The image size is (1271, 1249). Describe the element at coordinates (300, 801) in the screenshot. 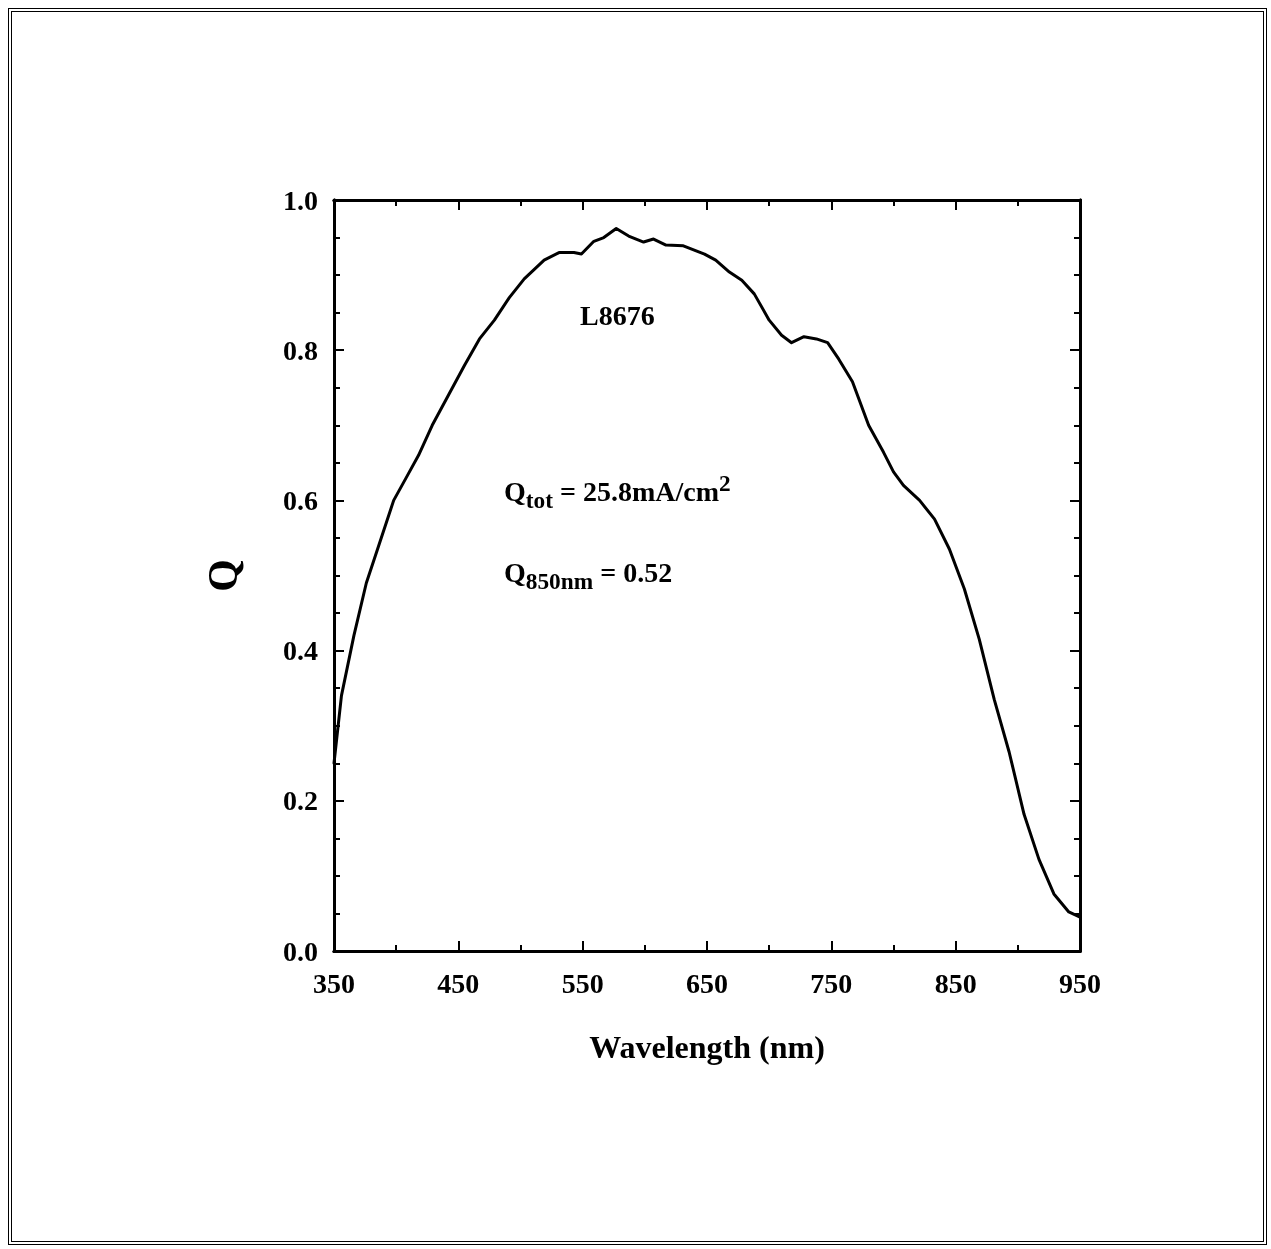

I see `y-tick-label: 0.2` at that location.